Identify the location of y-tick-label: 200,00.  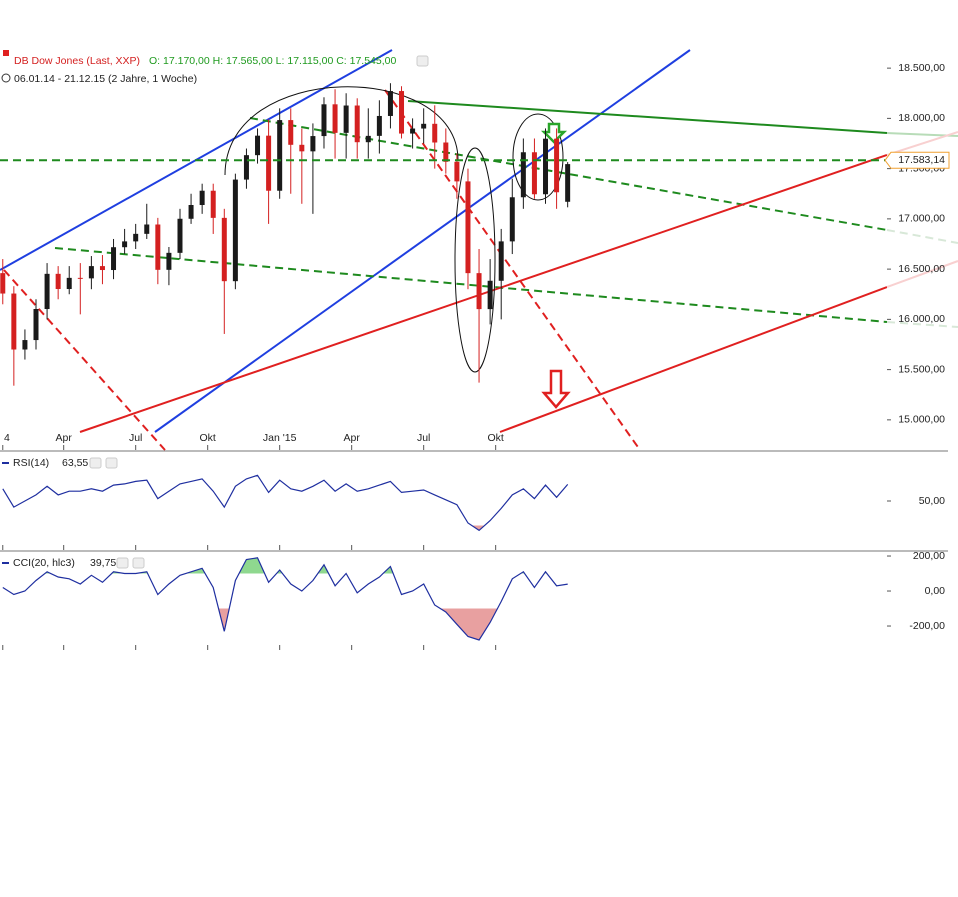
(929, 556).